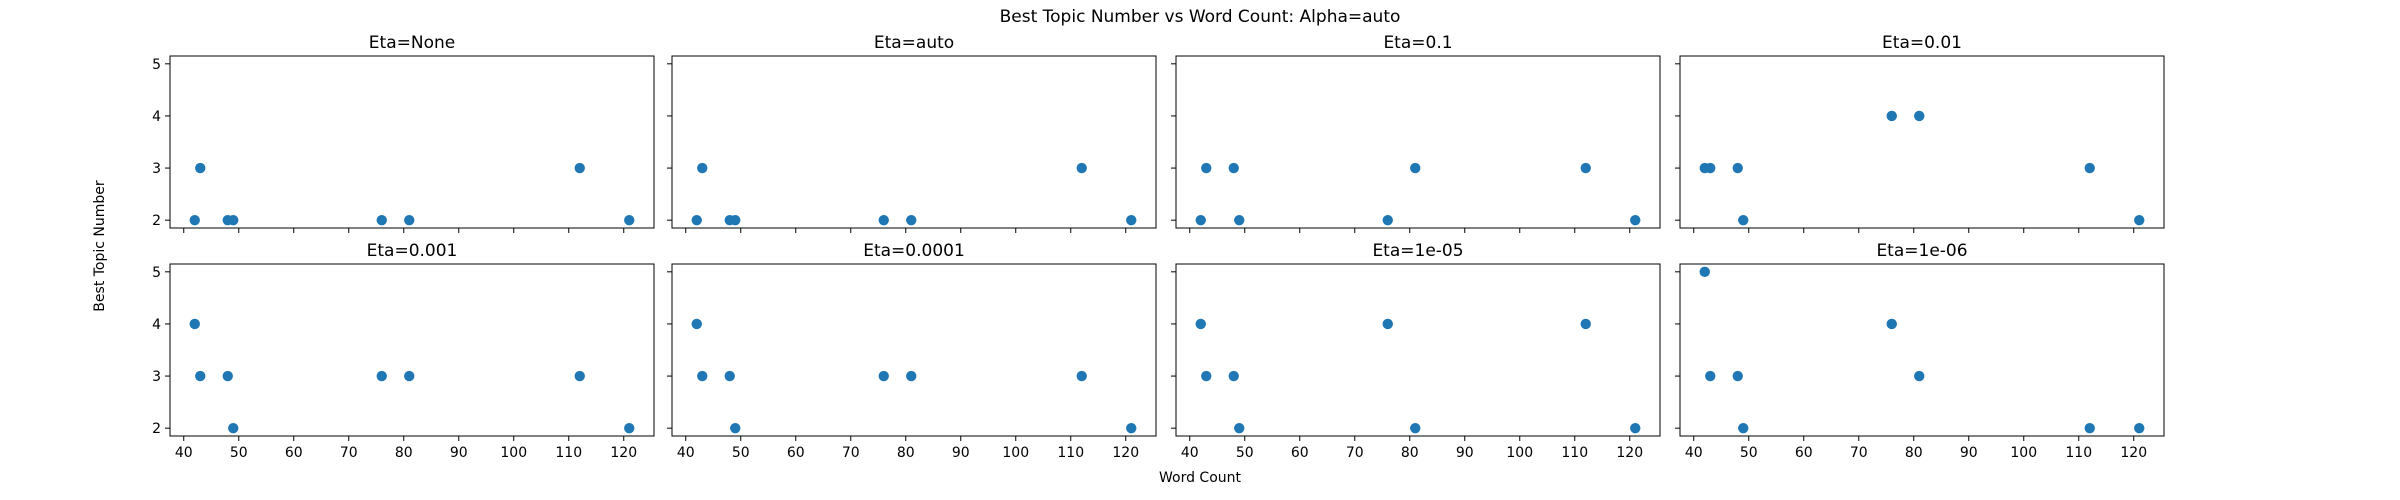 Image resolution: width=2400 pixels, height=500 pixels. What do you see at coordinates (1417, 251) in the screenshot?
I see `subplot-title: Eta=1e-05` at bounding box center [1417, 251].